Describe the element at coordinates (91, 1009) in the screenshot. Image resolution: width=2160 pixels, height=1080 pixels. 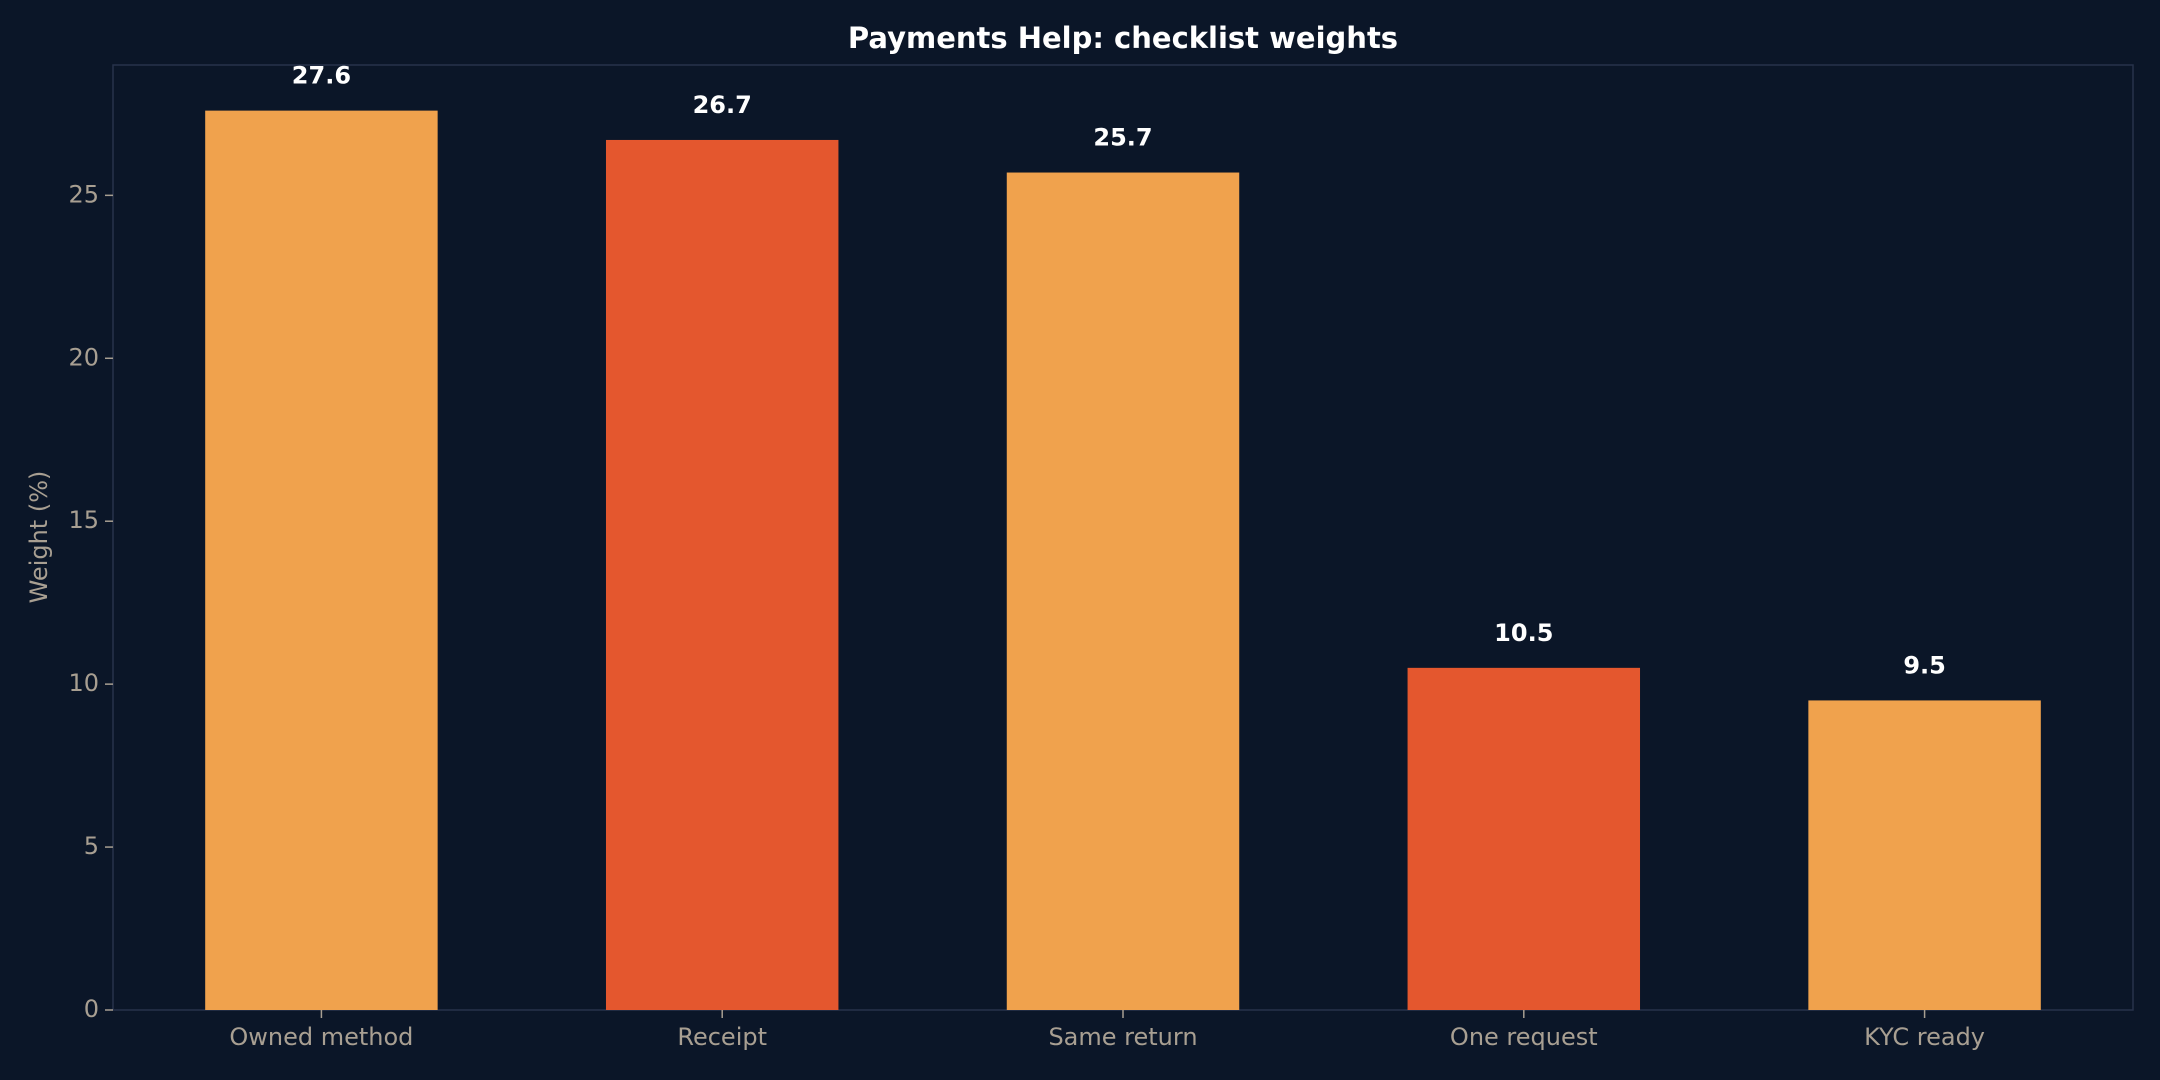
I see `y-tick-label: 0` at that location.